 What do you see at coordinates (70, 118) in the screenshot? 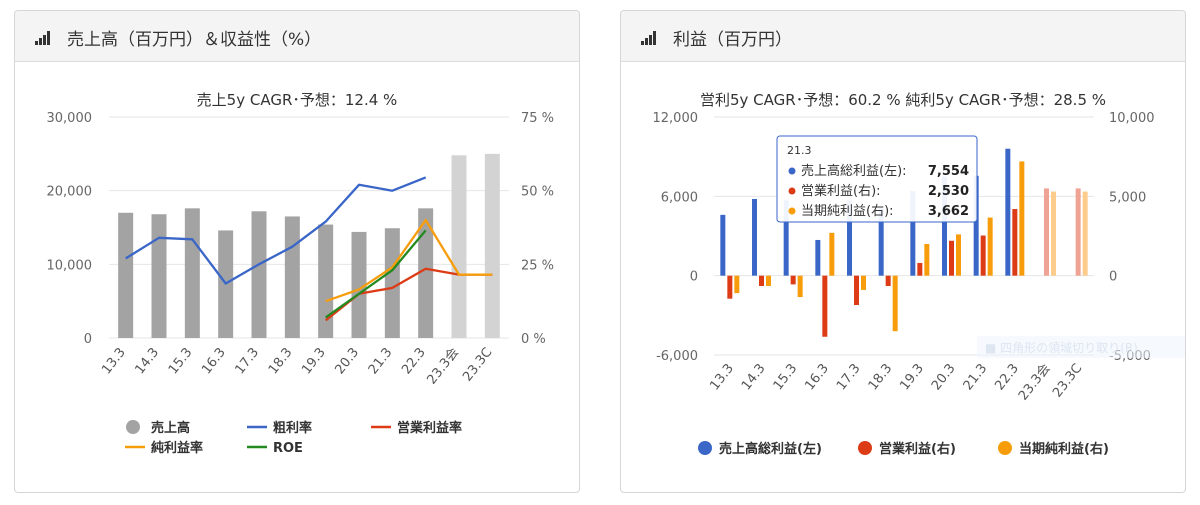
I see `y-left-tick-label: 30,000` at bounding box center [70, 118].